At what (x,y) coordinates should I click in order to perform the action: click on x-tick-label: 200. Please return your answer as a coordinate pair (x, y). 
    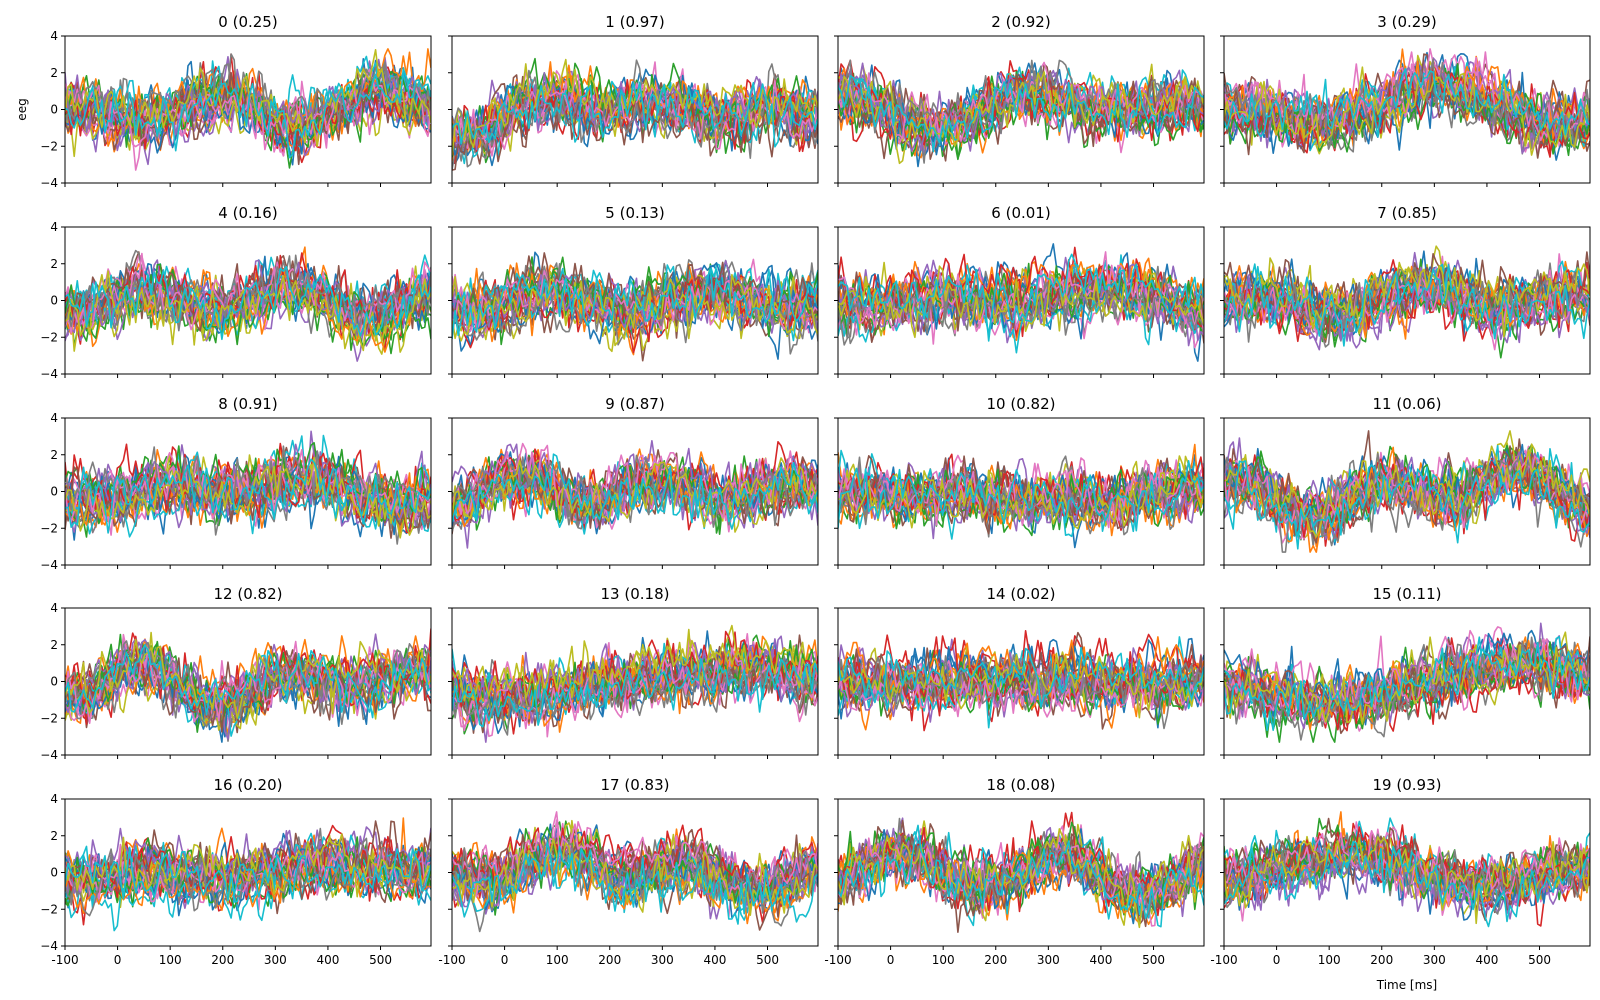
    Looking at the image, I should click on (609, 960).